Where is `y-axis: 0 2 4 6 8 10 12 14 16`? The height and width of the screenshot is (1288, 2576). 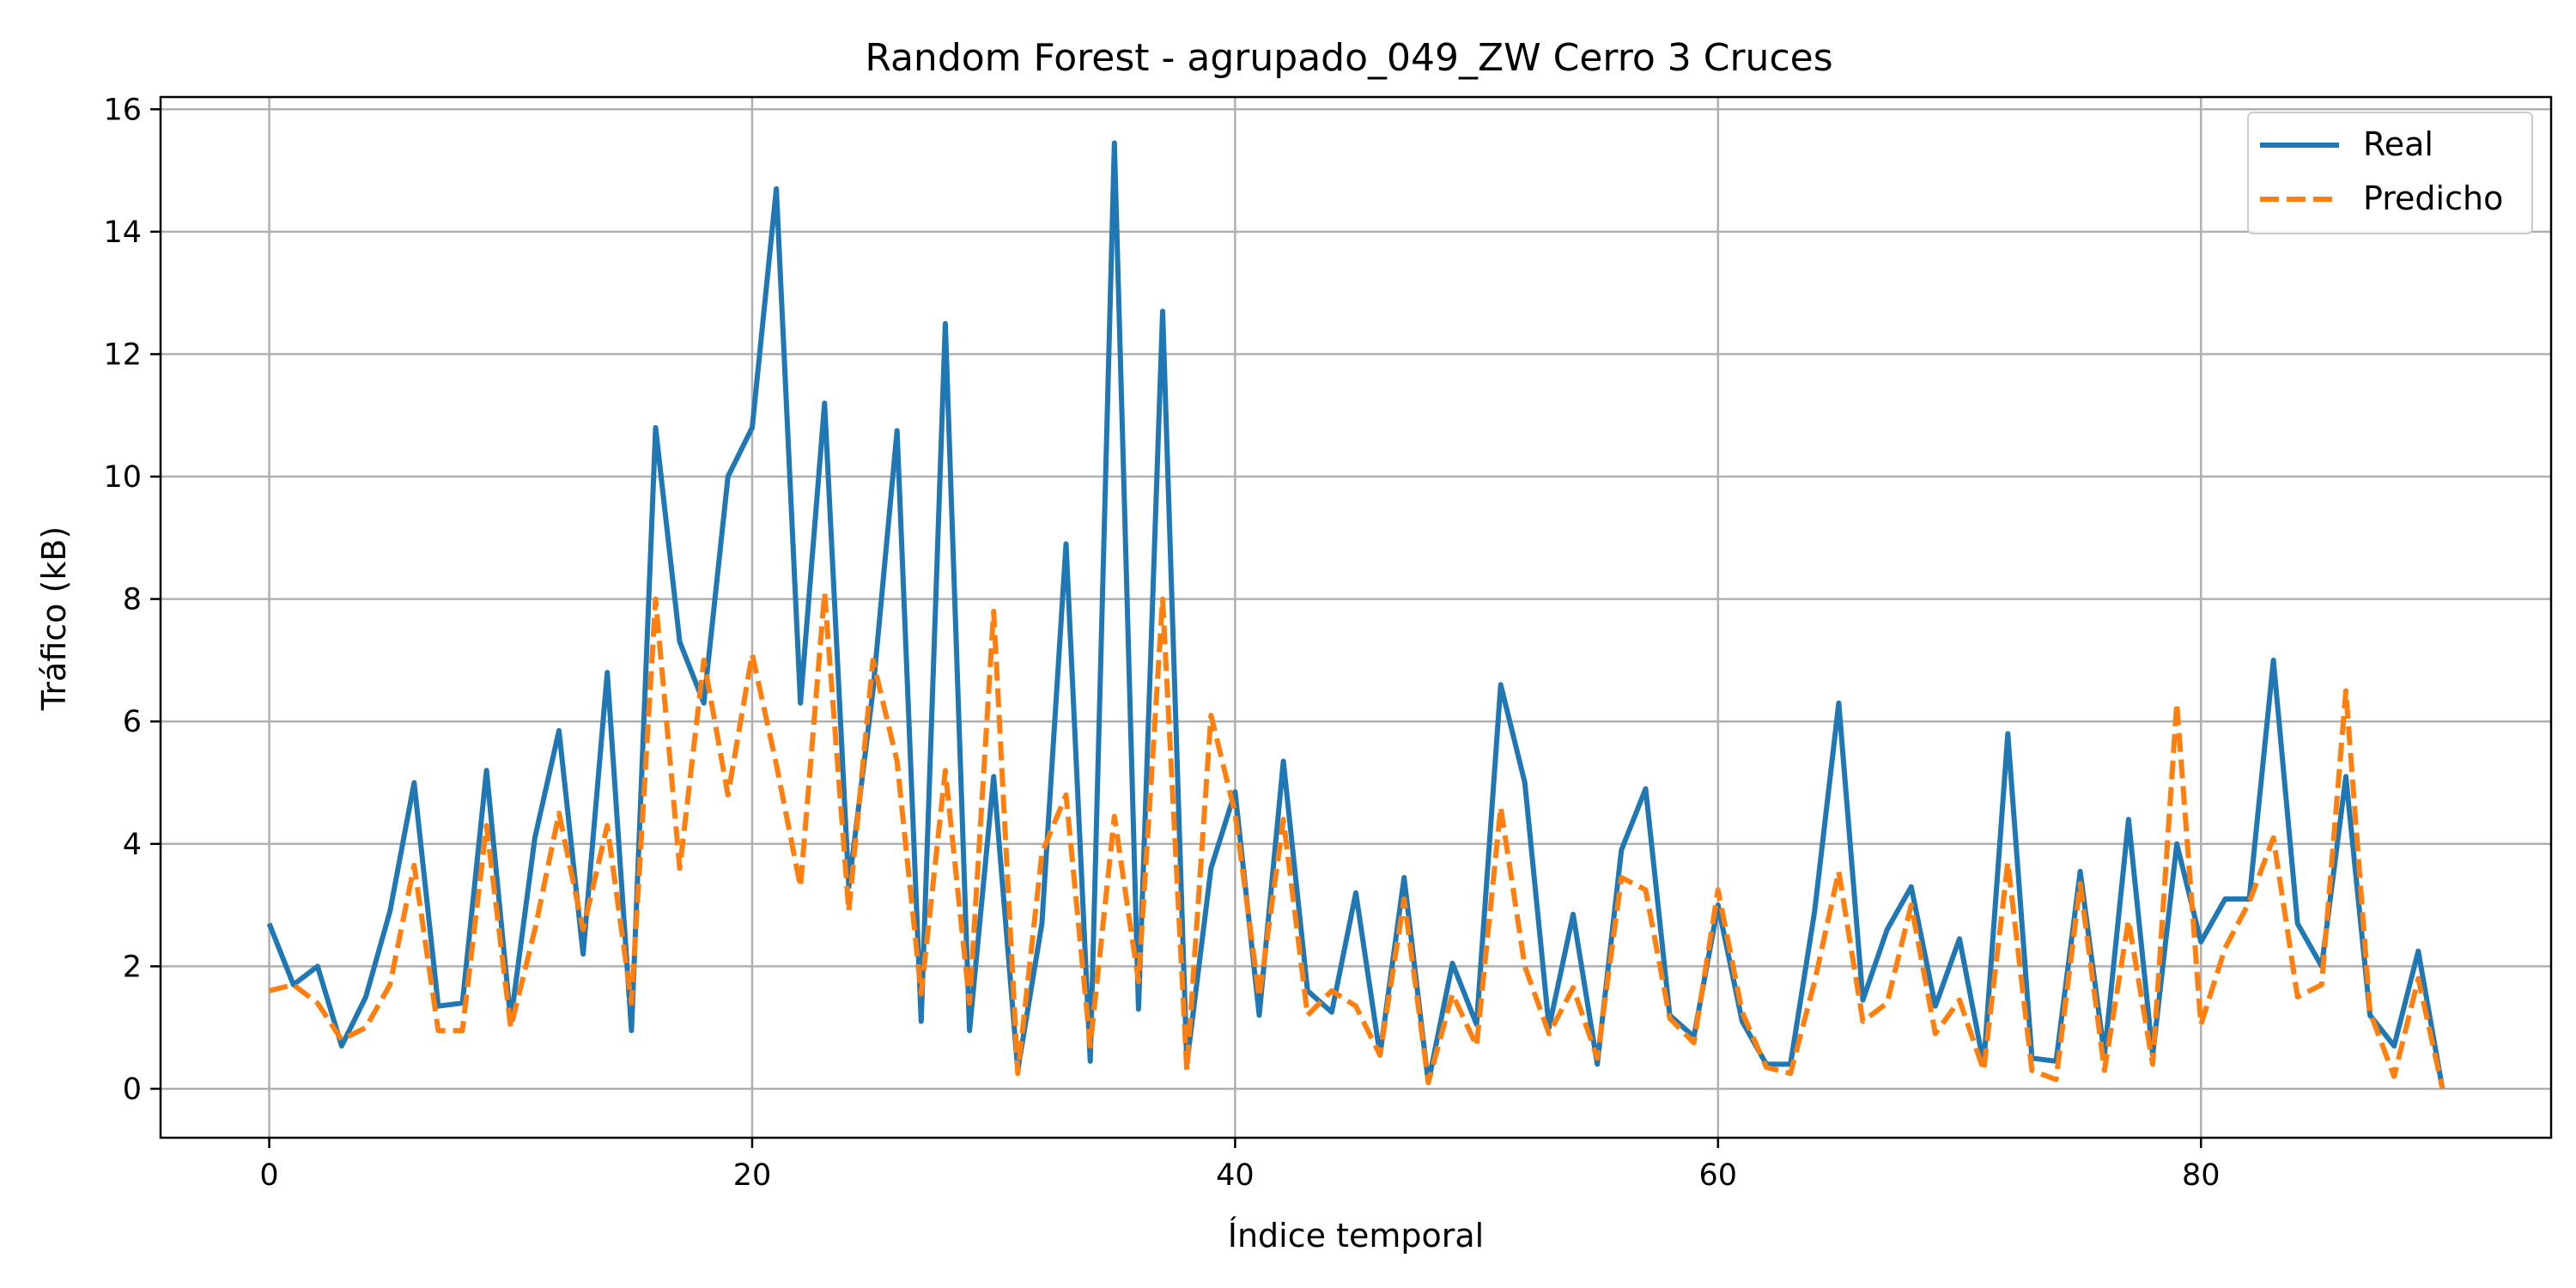
y-axis: 0 2 4 6 8 10 12 14 16 is located at coordinates (132, 600).